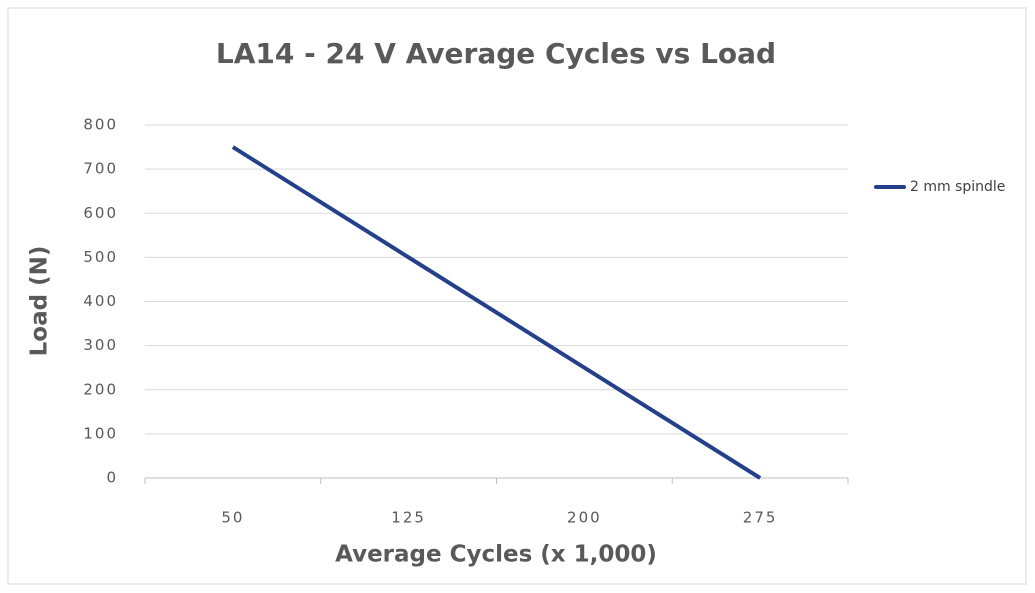 This screenshot has height=593, width=1035. Describe the element at coordinates (957, 187) in the screenshot. I see `legend-label: 2 mm spindle` at that location.